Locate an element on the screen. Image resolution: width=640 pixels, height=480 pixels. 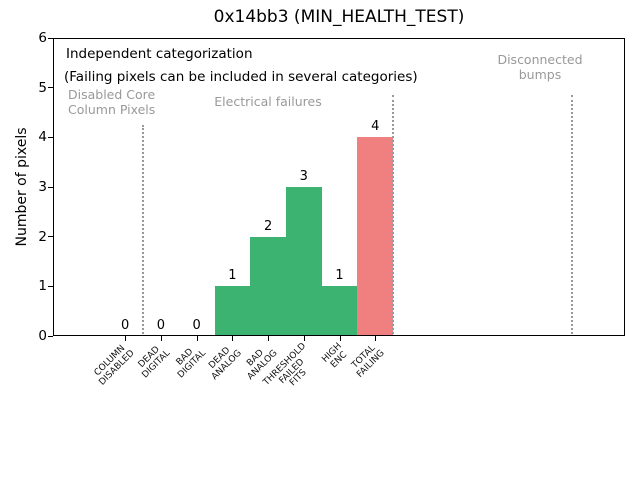
section-label-disabled-core-column-pixels: Disabled Core Column Pixels is located at coordinates (112, 102).